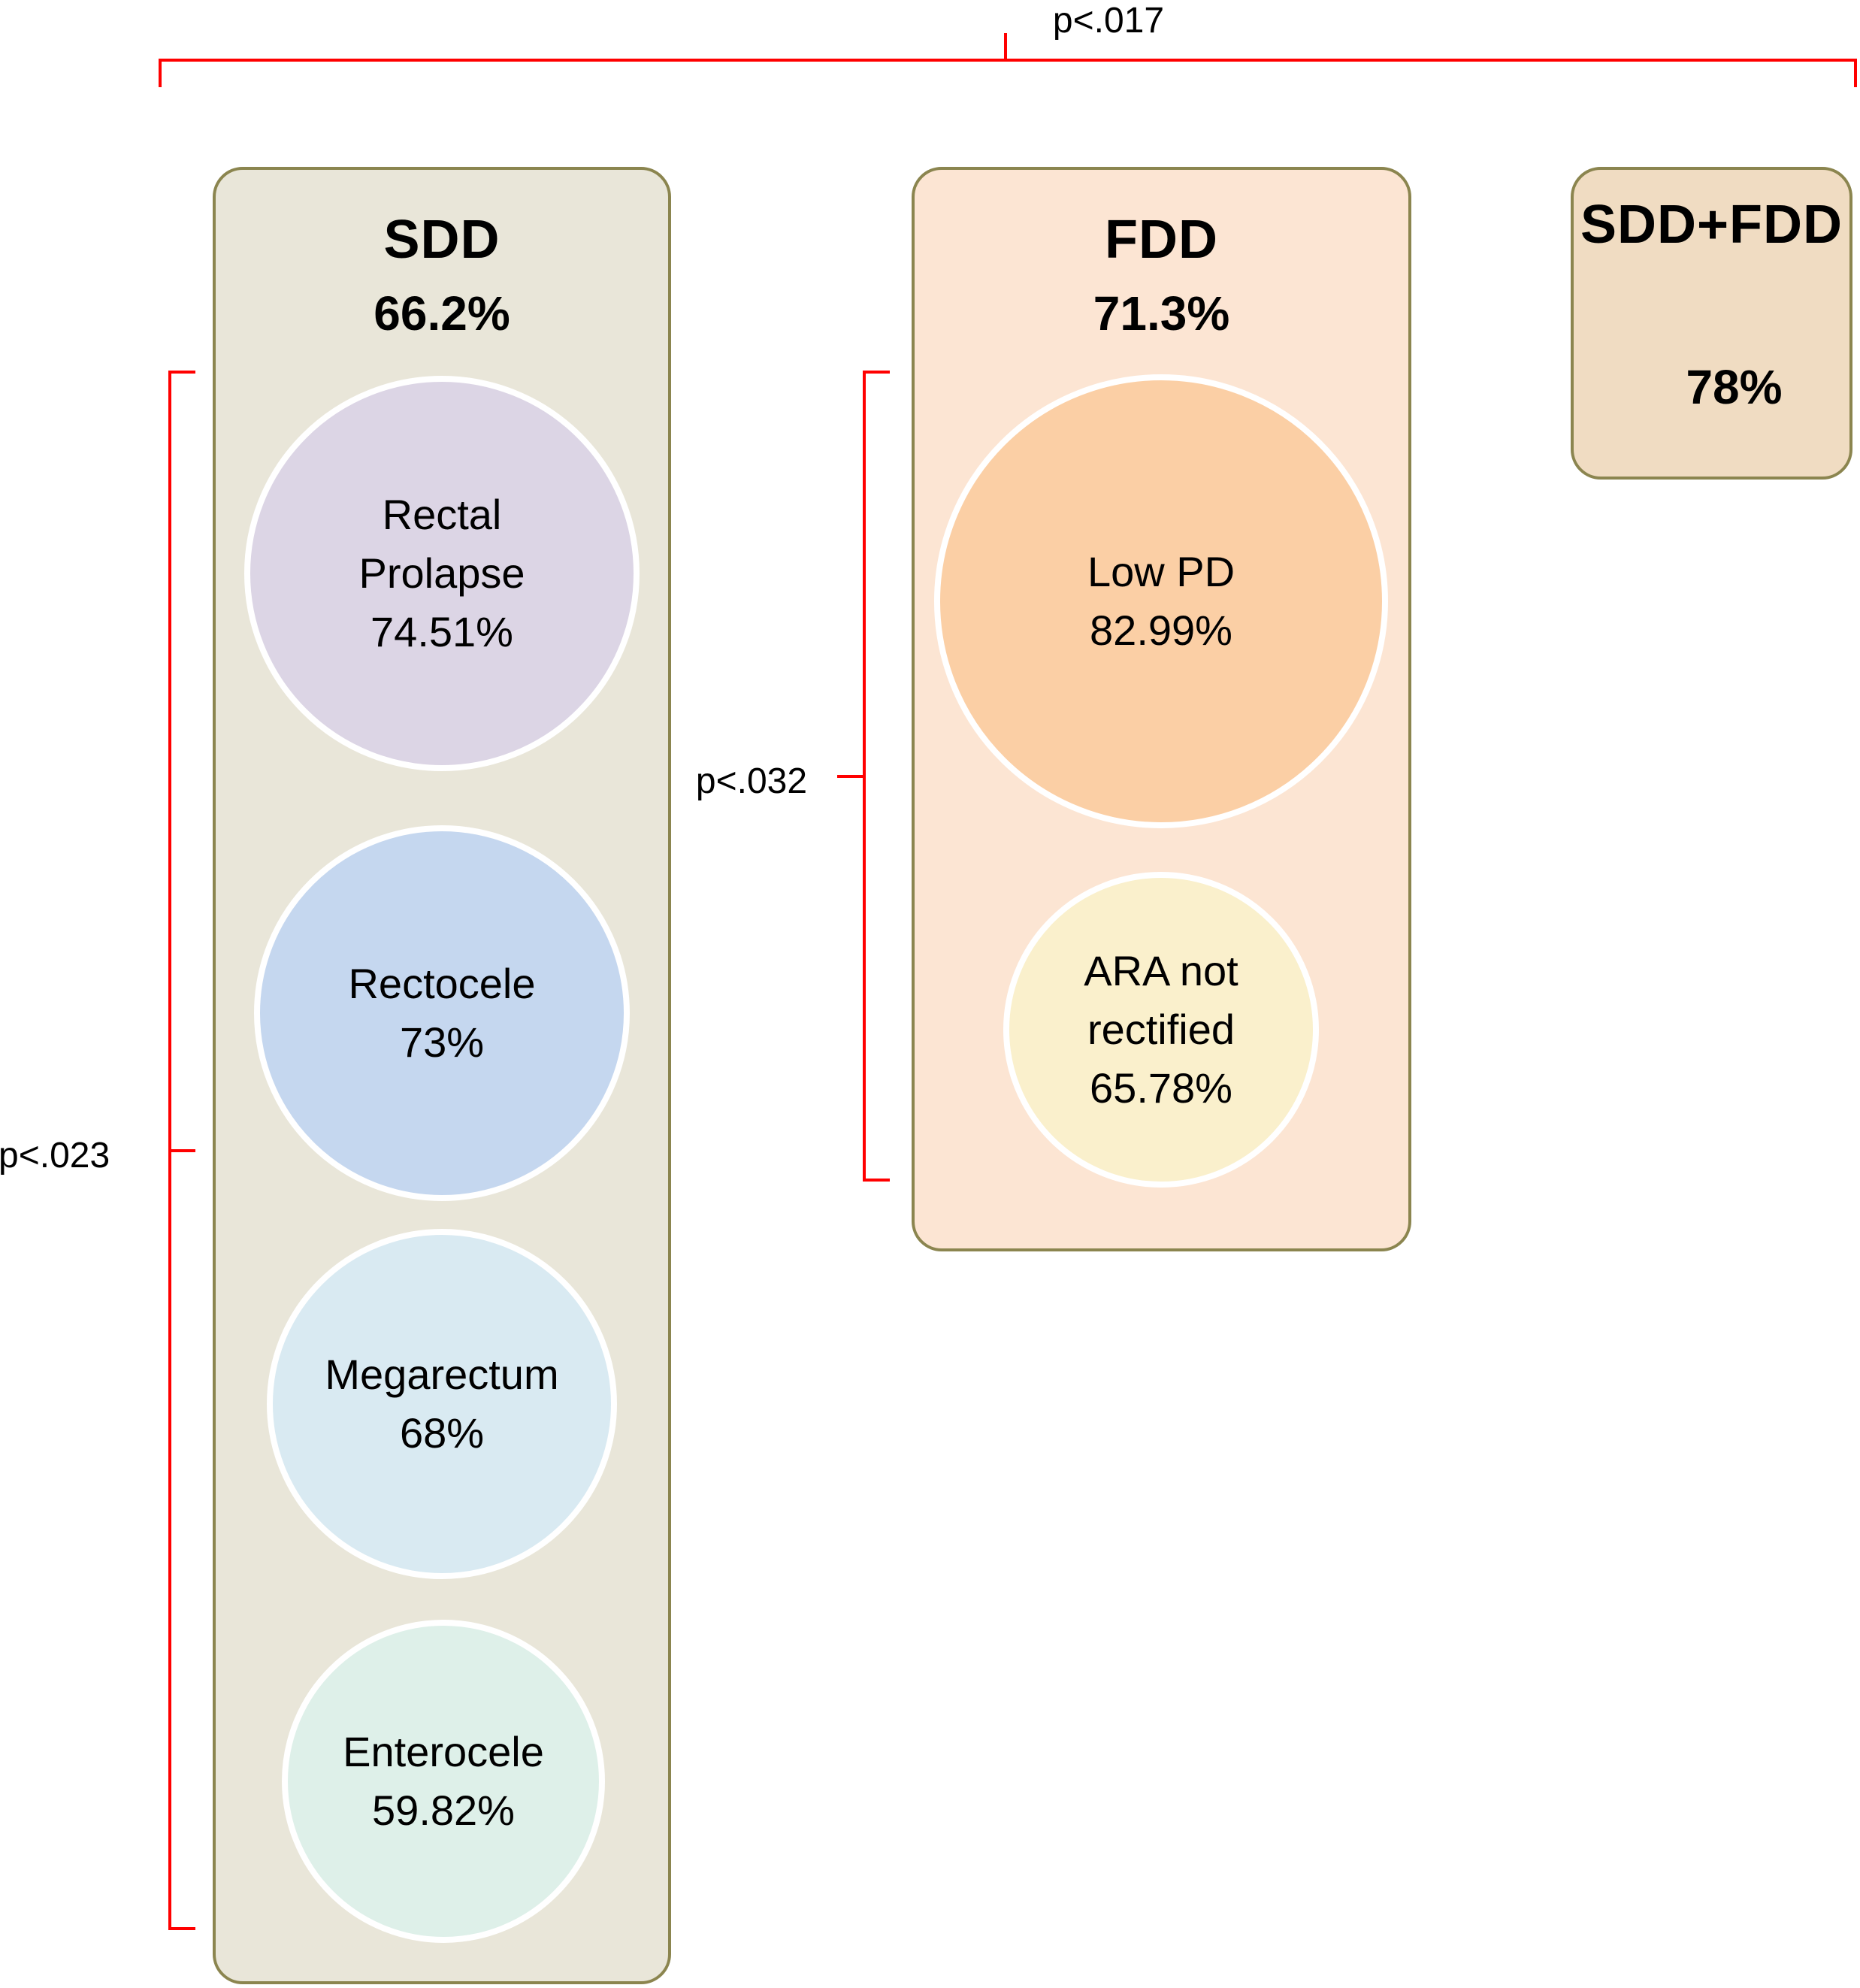  Describe the element at coordinates (751, 781) in the screenshot. I see `p-value-middle: p<.032` at that location.